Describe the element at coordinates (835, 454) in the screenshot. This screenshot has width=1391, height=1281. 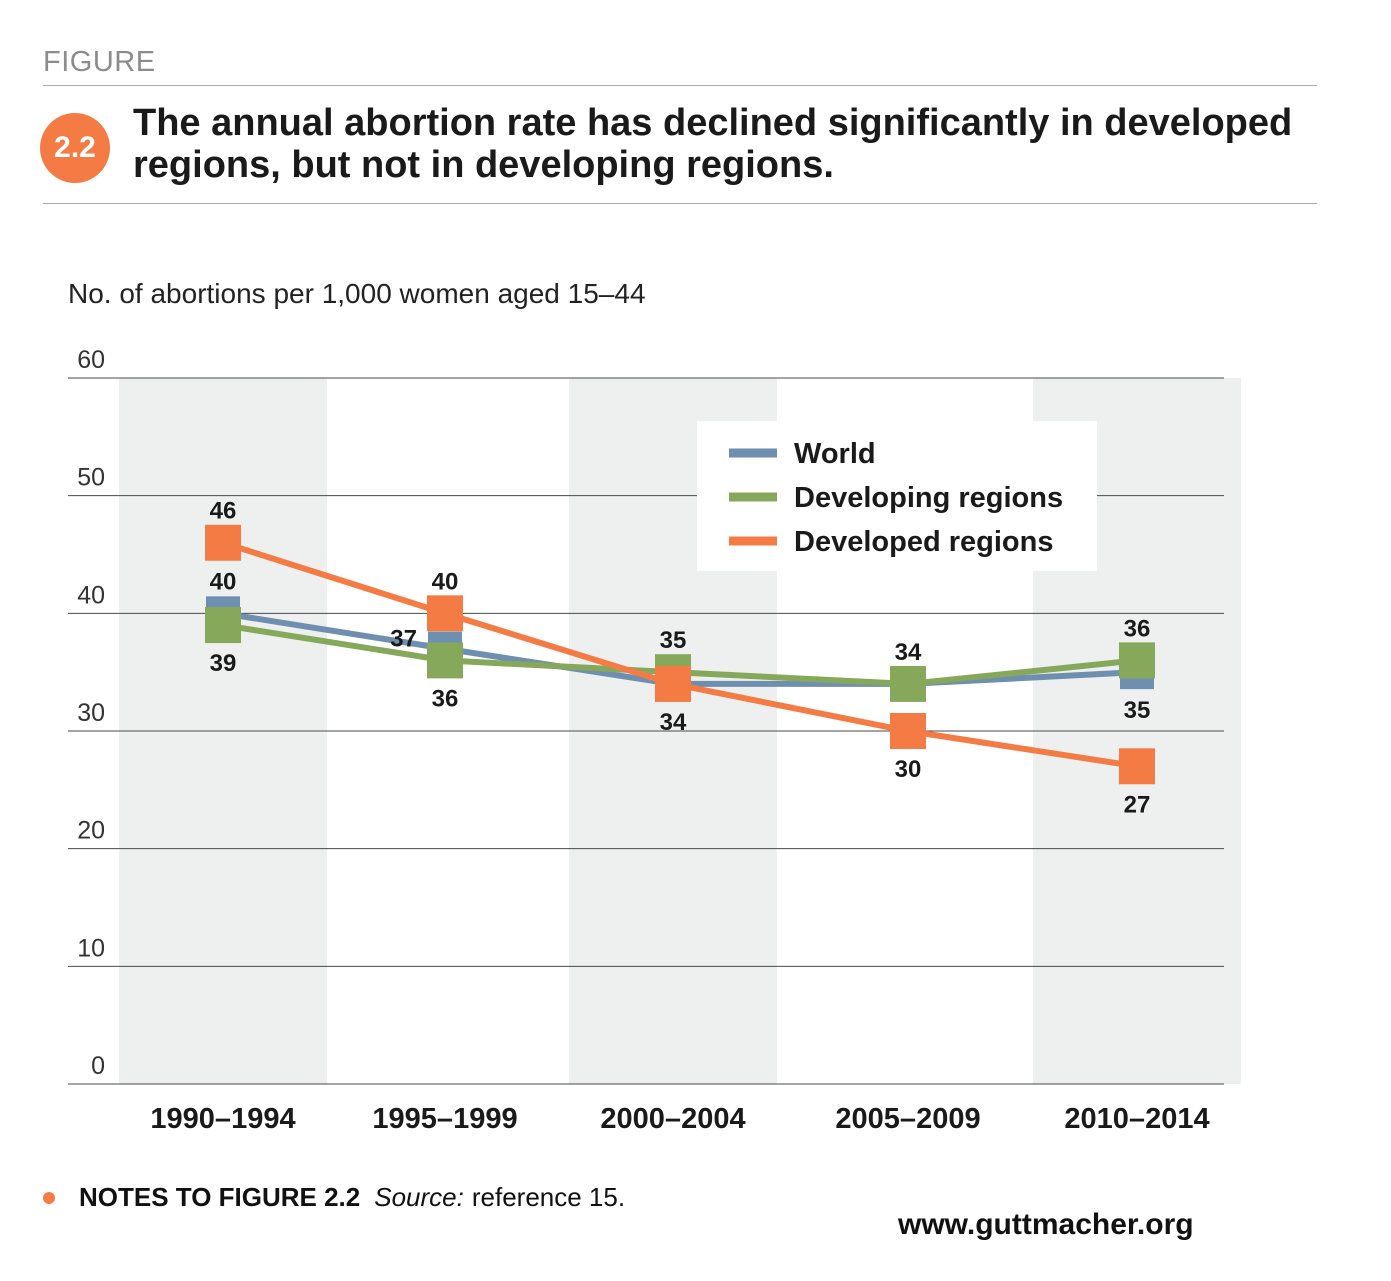
I see `legend-label-1: World` at that location.